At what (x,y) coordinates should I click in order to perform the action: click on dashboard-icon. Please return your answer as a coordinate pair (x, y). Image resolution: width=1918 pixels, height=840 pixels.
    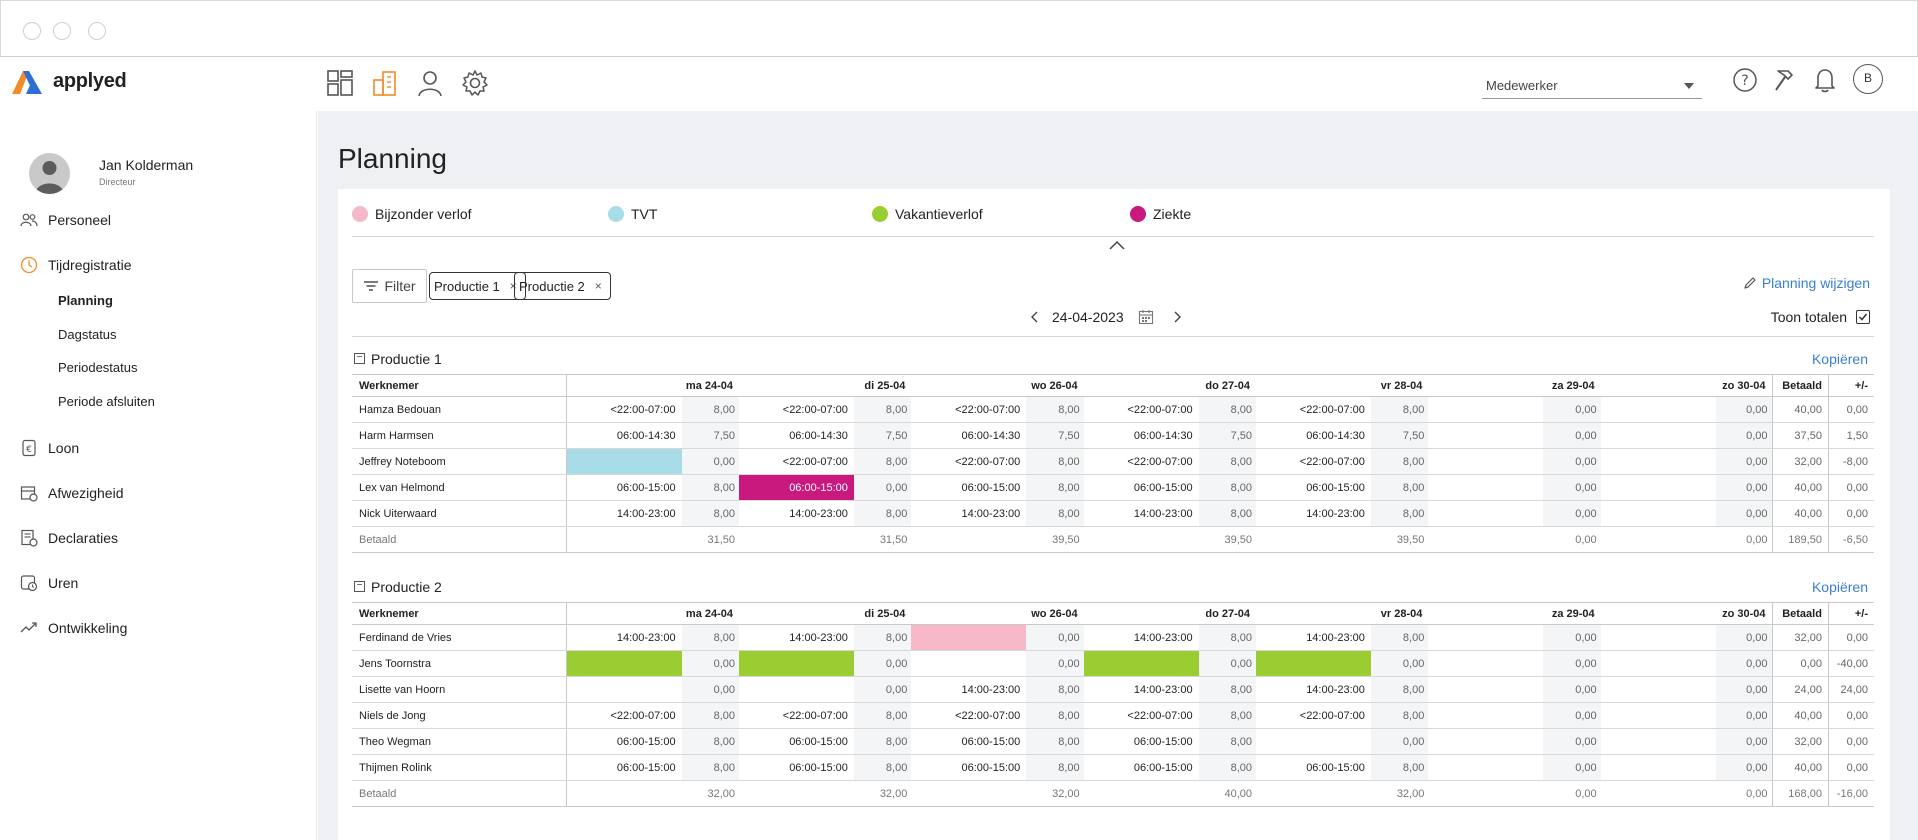
    Looking at the image, I should click on (340, 83).